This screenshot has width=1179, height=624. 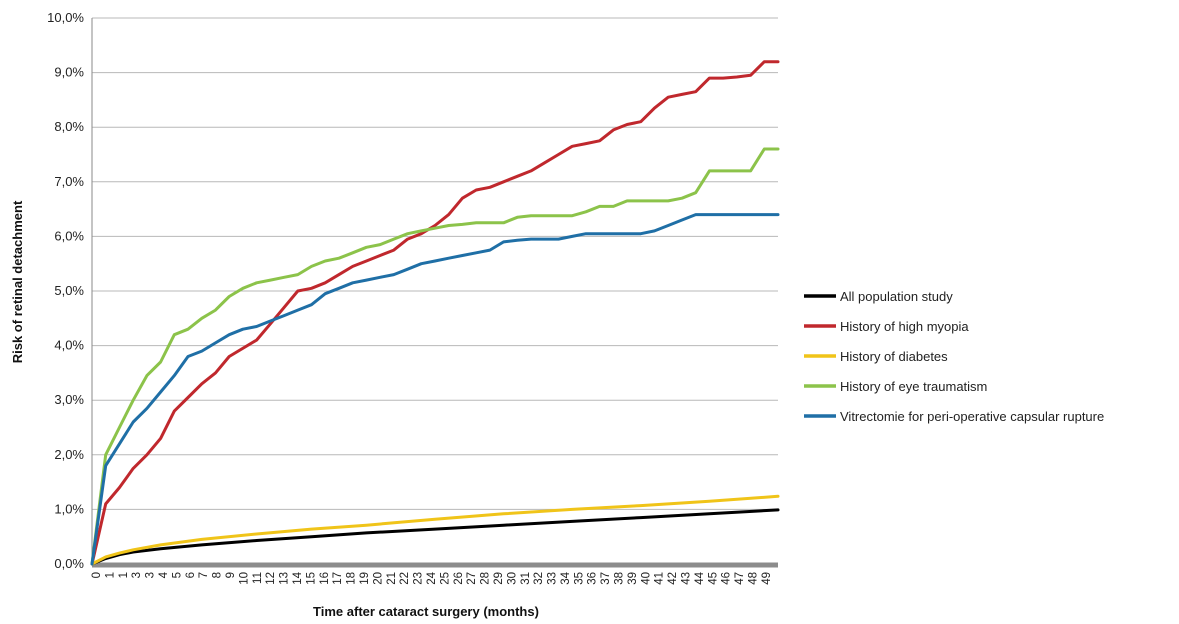 I want to click on x-tick-label: 7, so click(x=204, y=575).